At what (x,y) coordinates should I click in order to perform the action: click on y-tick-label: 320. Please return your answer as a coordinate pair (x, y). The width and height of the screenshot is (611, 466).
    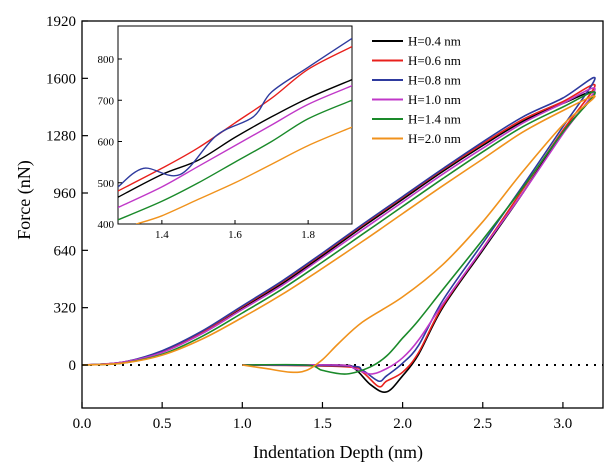
    Looking at the image, I should click on (65, 309).